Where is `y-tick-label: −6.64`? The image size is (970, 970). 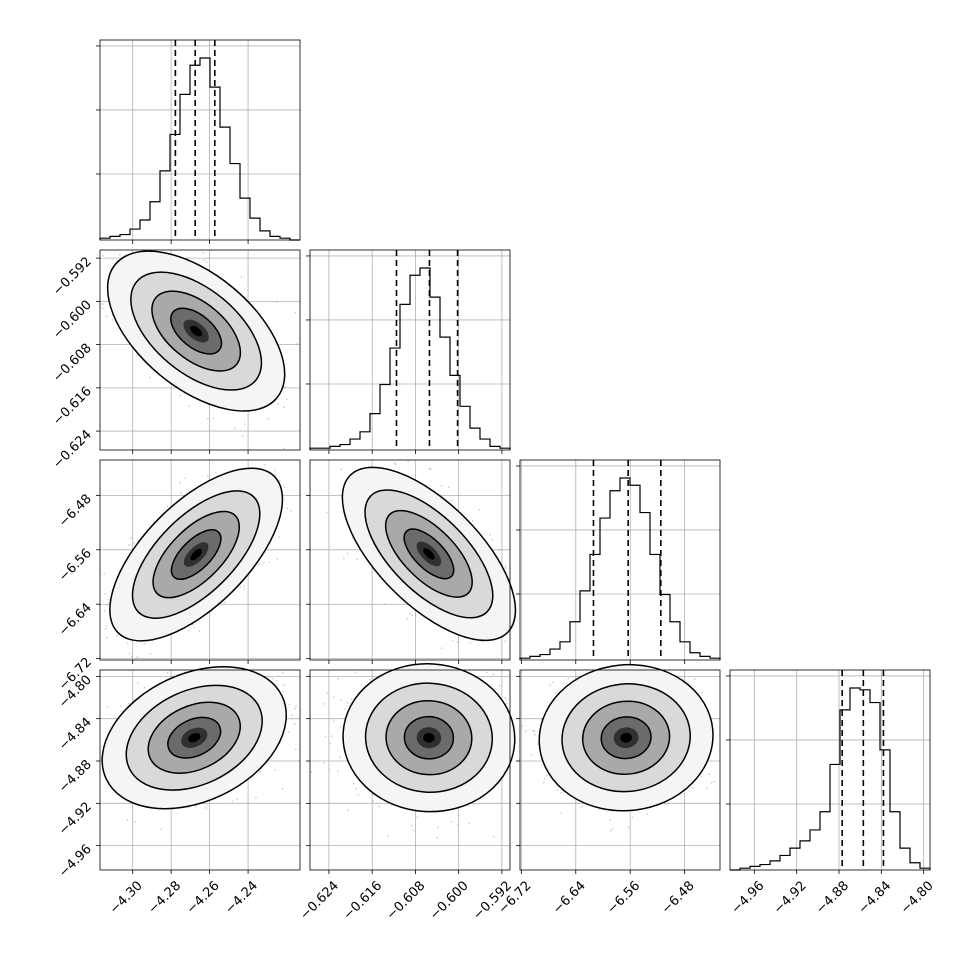 y-tick-label: −6.64 is located at coordinates (75, 619).